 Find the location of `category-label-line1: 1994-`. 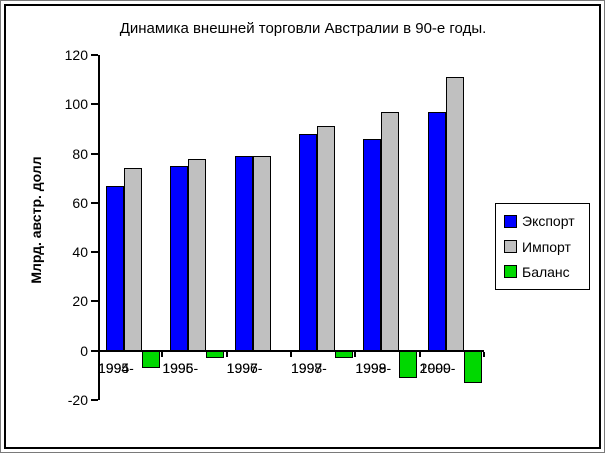

category-label-line1: 1994- is located at coordinates (116, 367).